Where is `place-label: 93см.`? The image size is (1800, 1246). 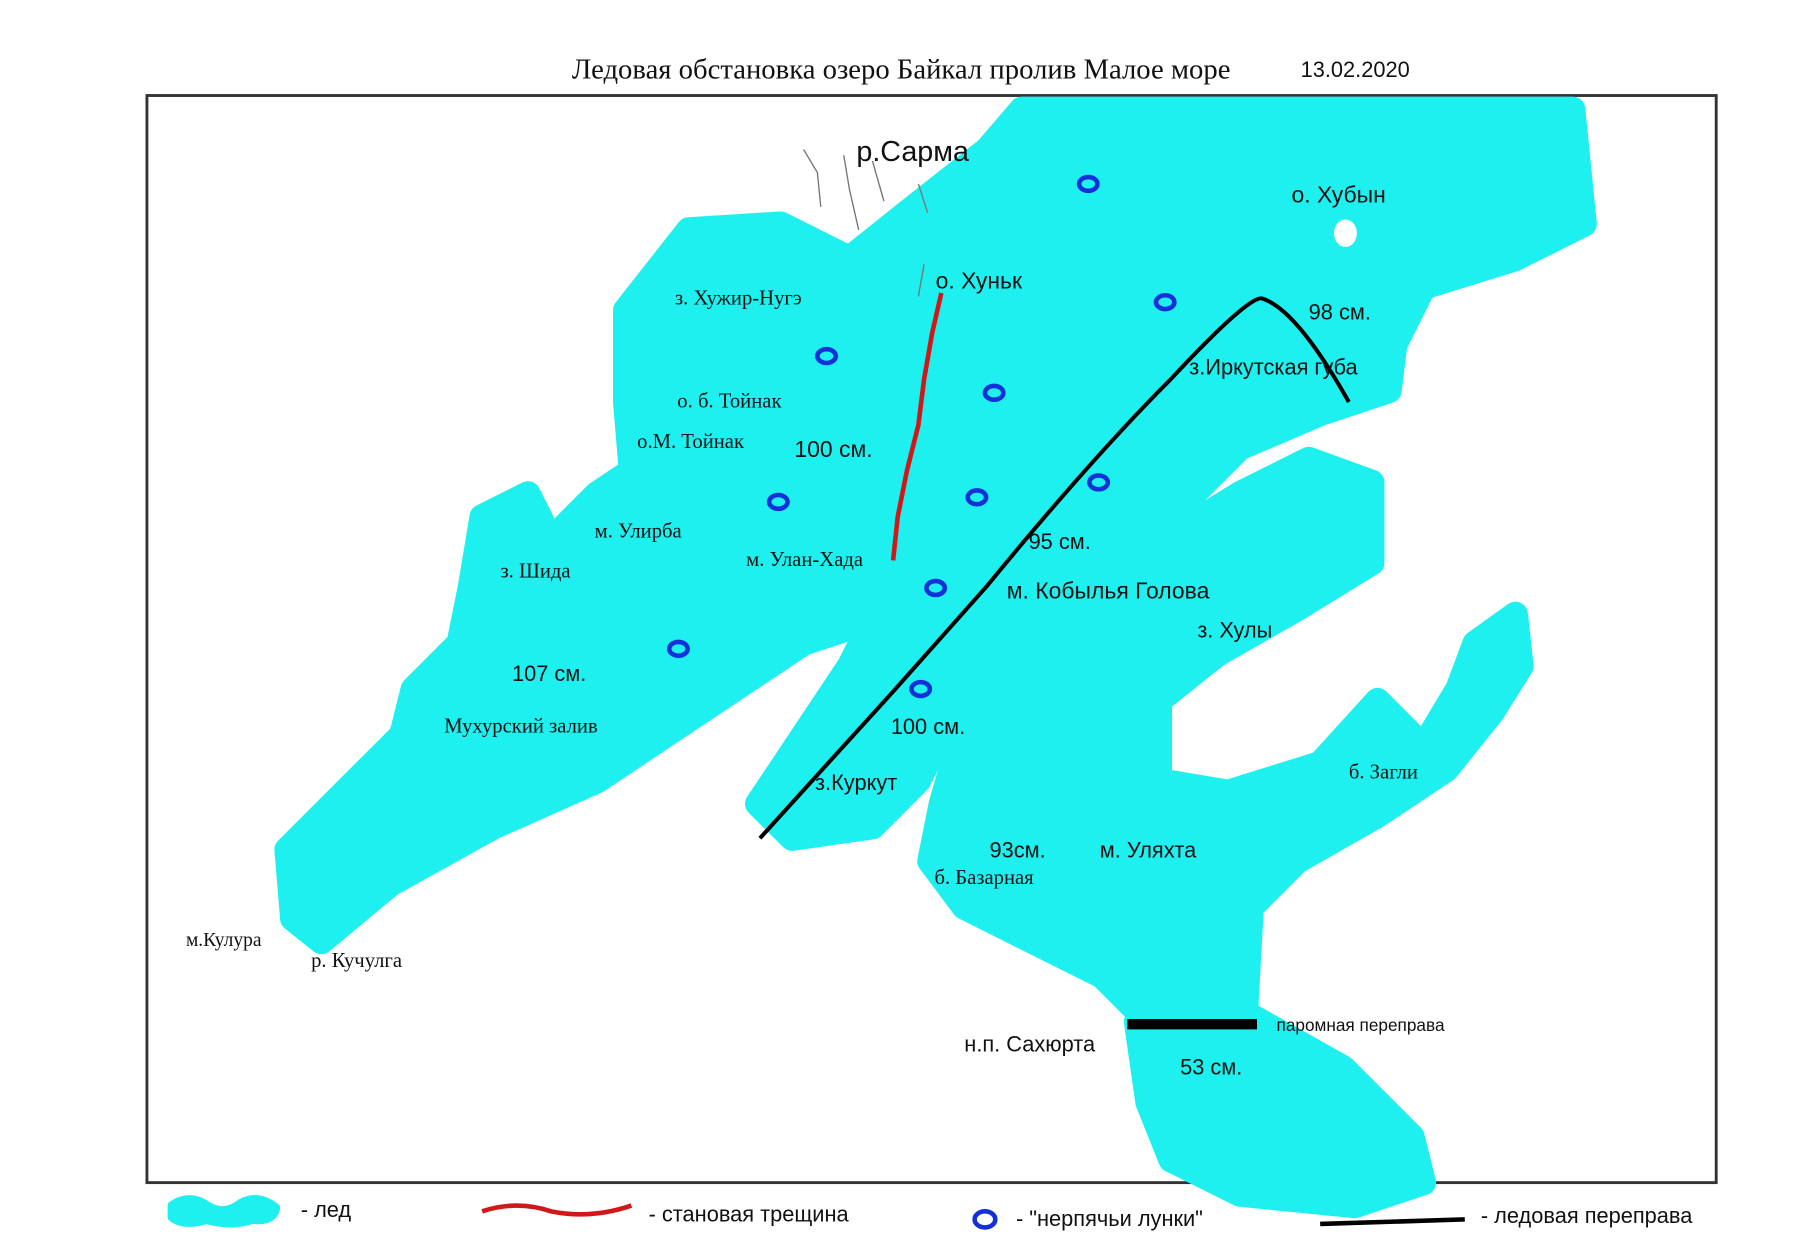 place-label: 93см. is located at coordinates (1018, 850).